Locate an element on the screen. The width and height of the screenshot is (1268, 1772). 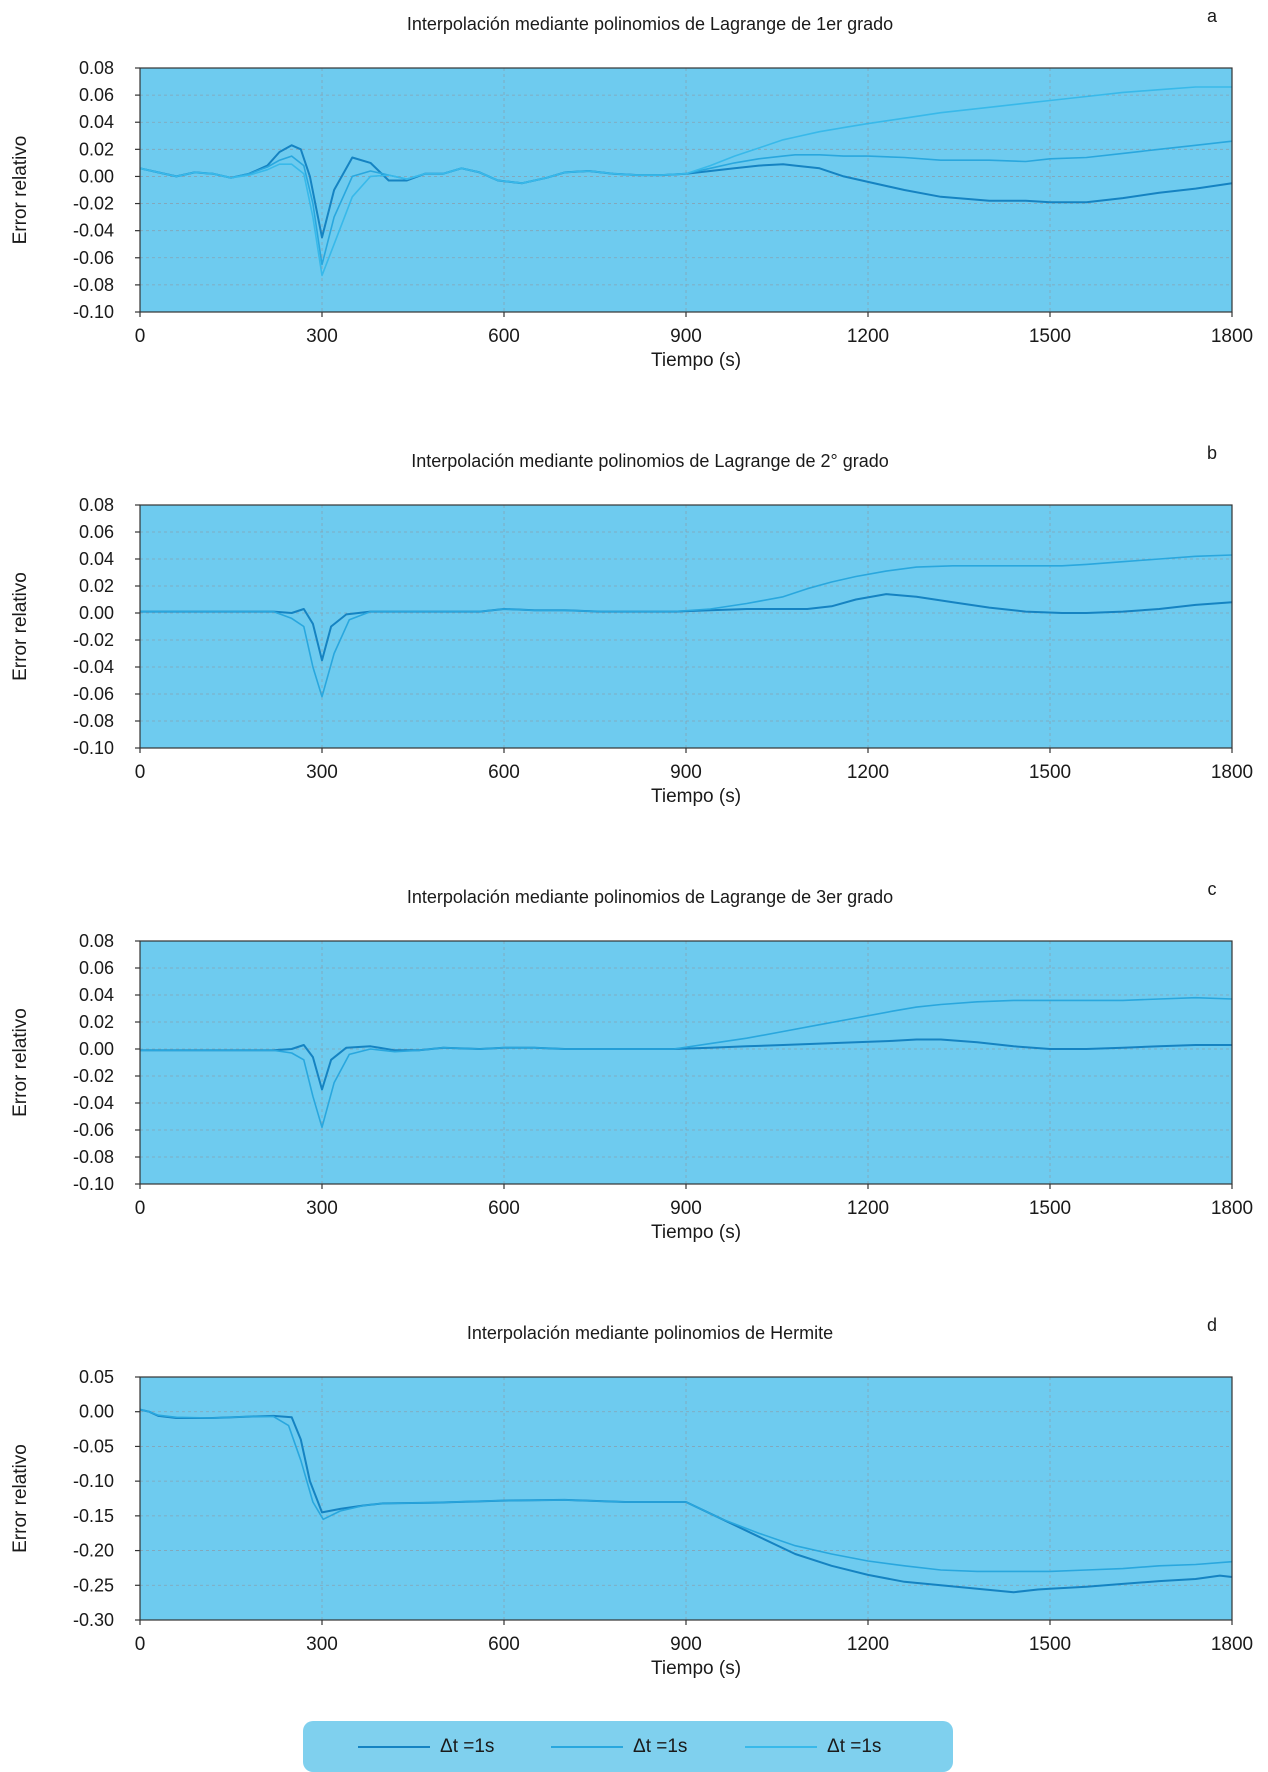
panel-letter: b is located at coordinates (1212, 453).